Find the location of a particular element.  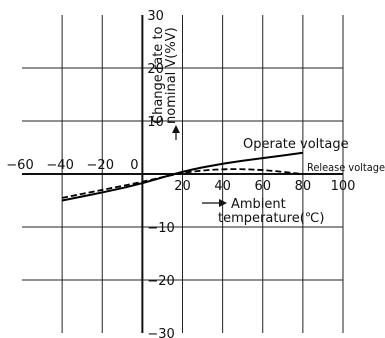

series-group is located at coordinates (182, 176).